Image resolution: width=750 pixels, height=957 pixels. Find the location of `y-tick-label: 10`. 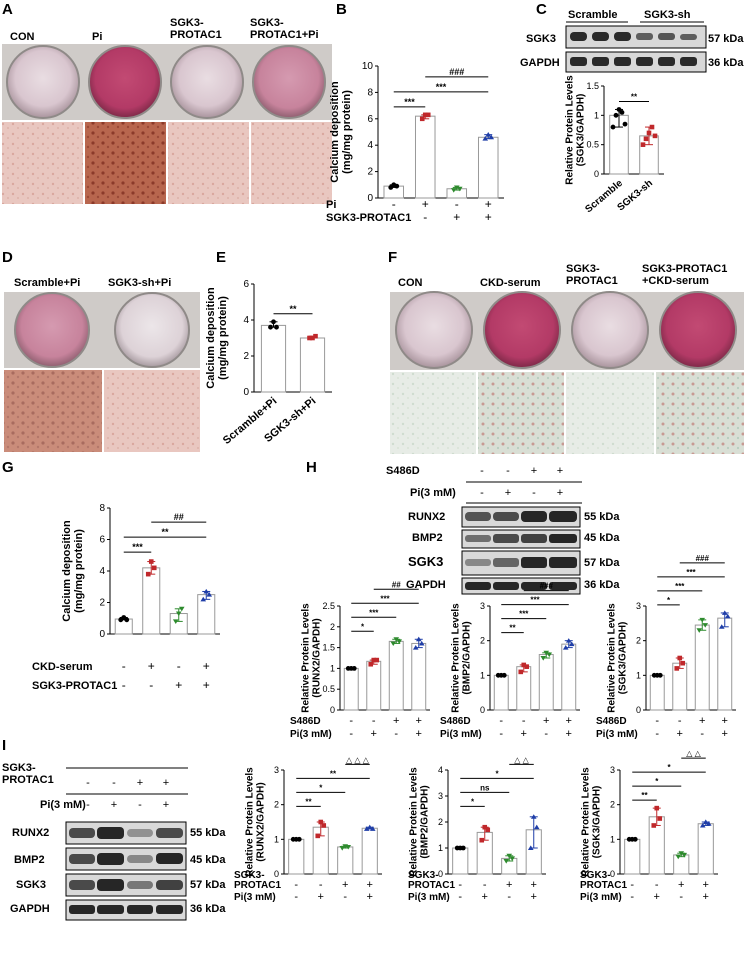

y-tick-label: 10 is located at coordinates (368, 66).